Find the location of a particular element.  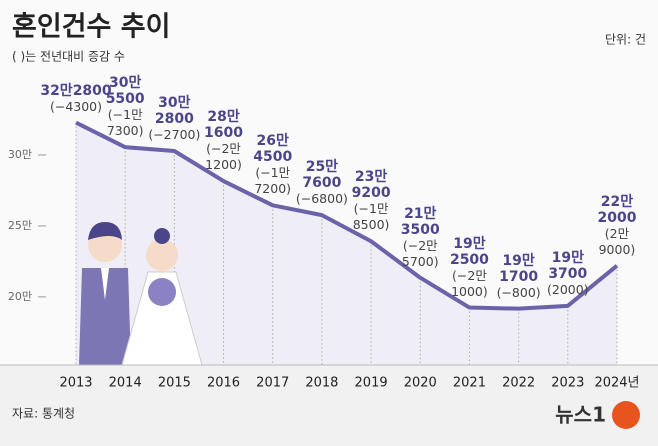

y-tick-label: 25만 is located at coordinates (20, 225).